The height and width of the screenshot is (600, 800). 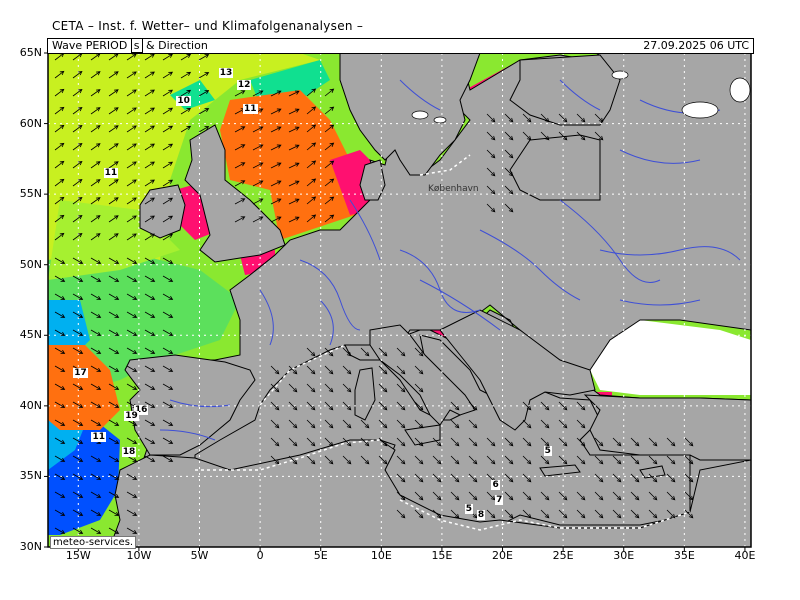 I want to click on lat-label: 60N, so click(x=30, y=123).